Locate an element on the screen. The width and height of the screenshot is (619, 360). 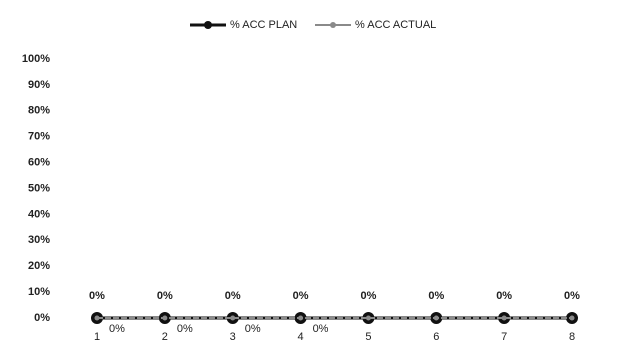
x-tick-label: 7 is located at coordinates (504, 337).